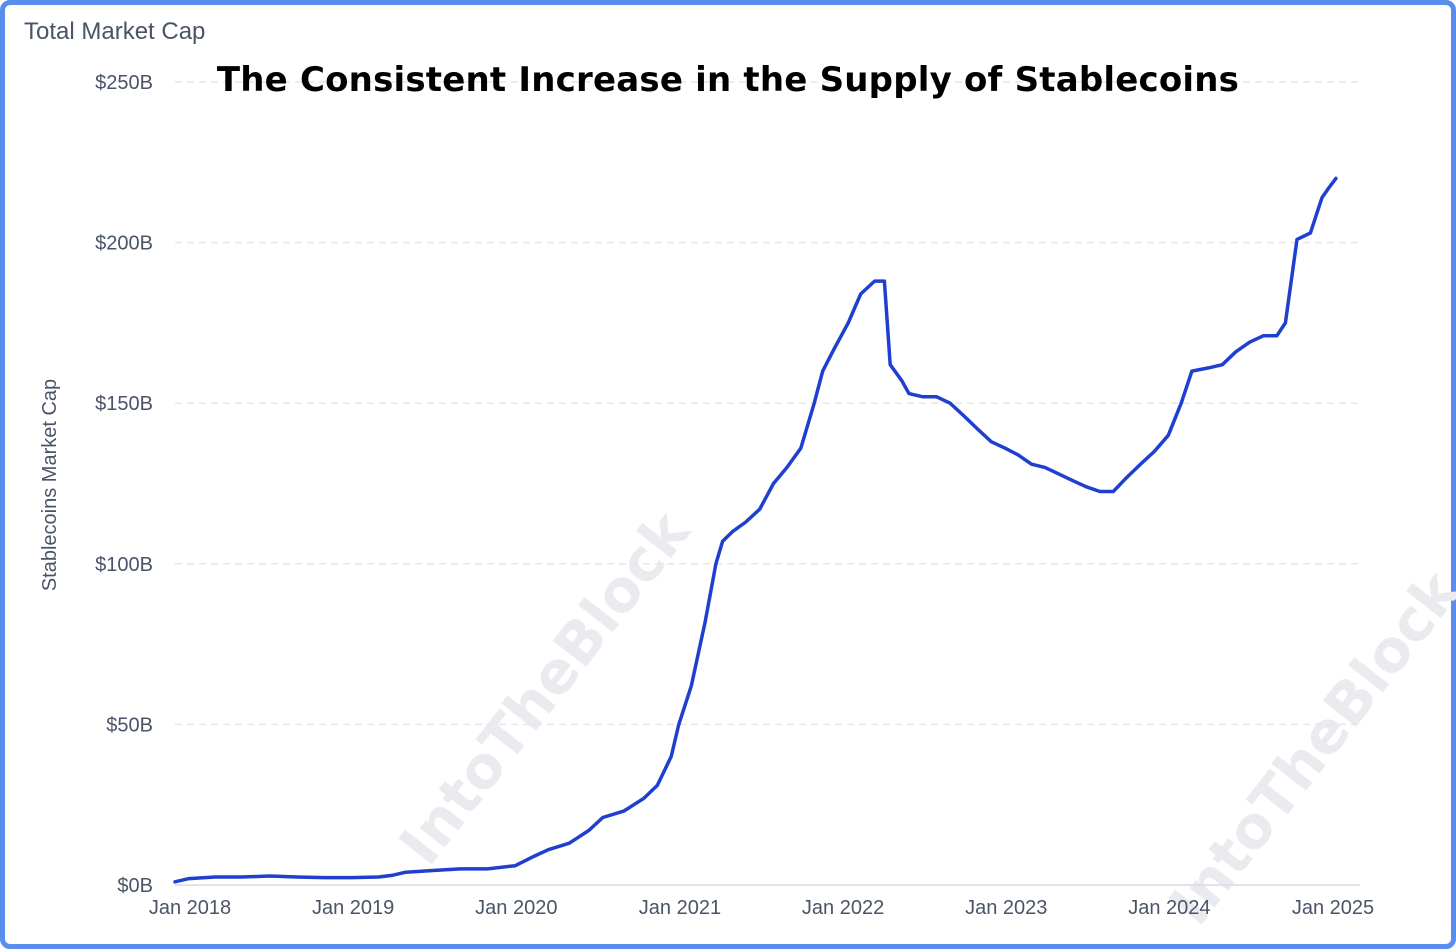 Image resolution: width=1456 pixels, height=949 pixels. Describe the element at coordinates (516, 908) in the screenshot. I see `x-tick-label: Jan 2020` at that location.